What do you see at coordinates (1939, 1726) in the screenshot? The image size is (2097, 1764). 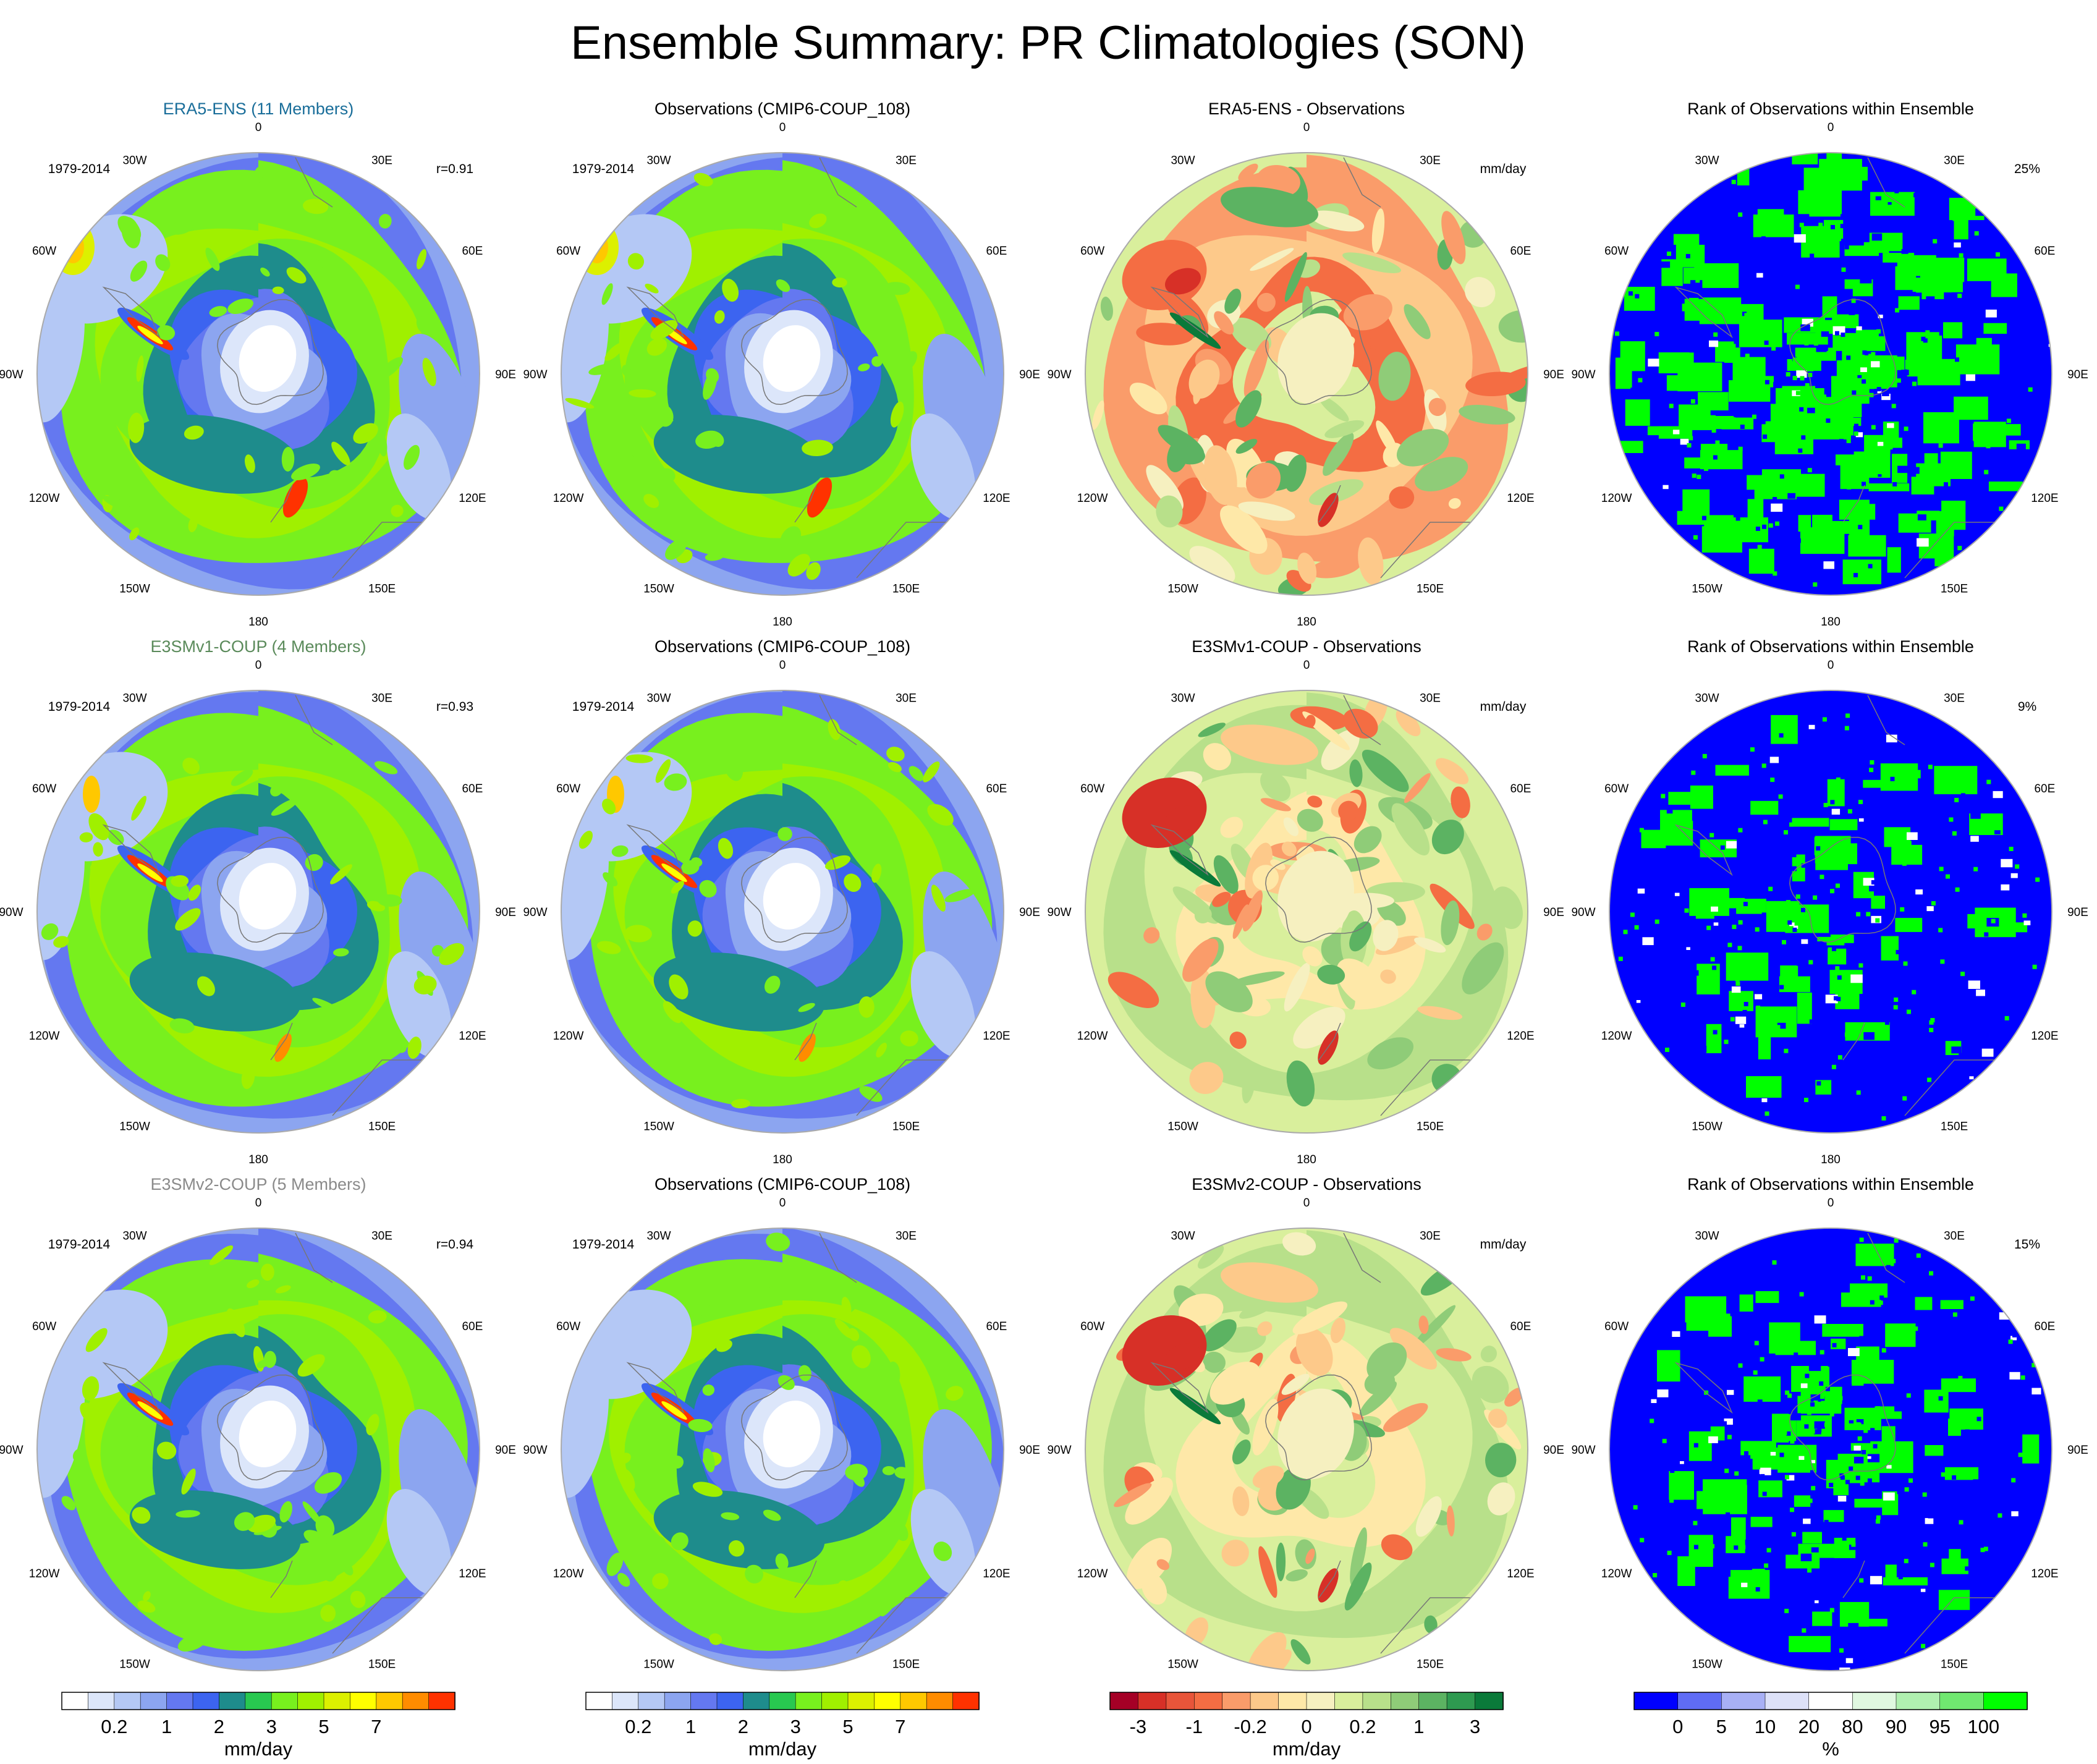 I see `colorbar-tick-label: 95` at bounding box center [1939, 1726].